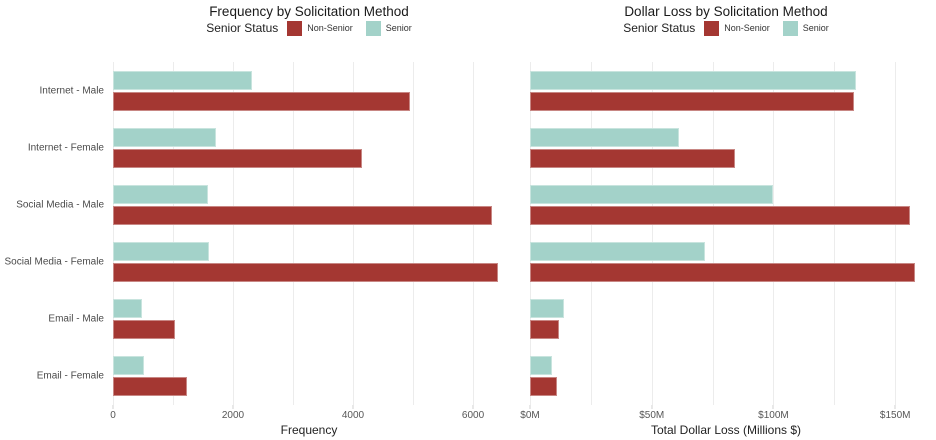 Image resolution: width=936 pixels, height=440 pixels. What do you see at coordinates (895, 407) in the screenshot?
I see `tick-mark-150m` at bounding box center [895, 407].